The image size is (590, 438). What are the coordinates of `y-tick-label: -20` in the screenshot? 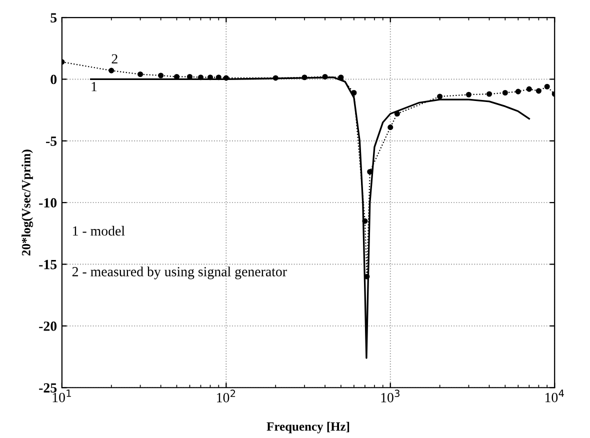 It's located at (48, 326).